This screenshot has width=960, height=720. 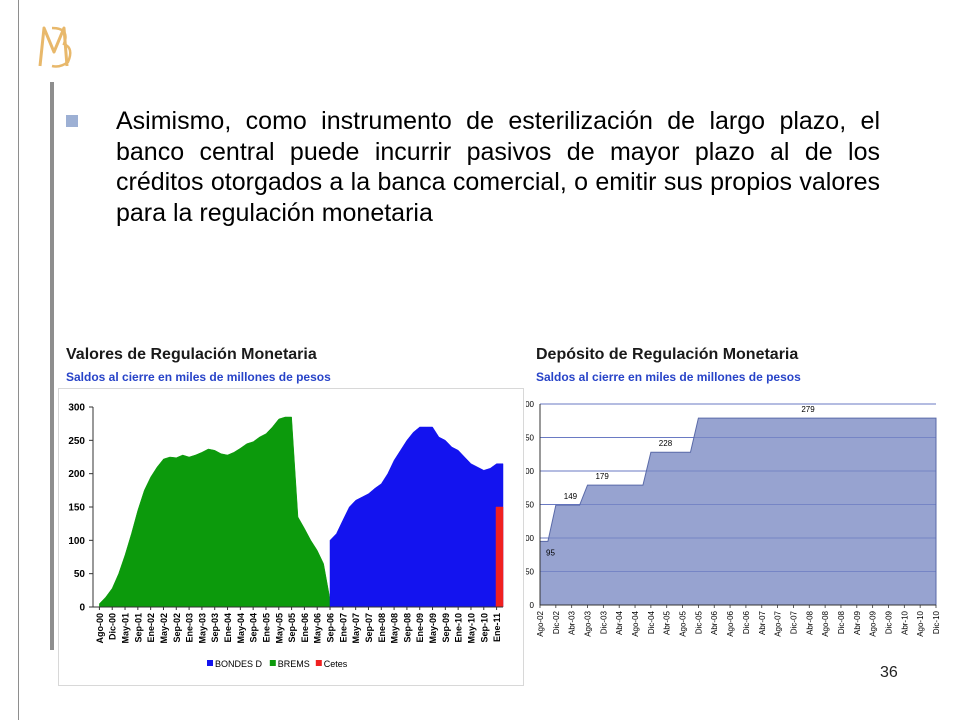 I want to click on chart-2-data-label: 279, so click(x=808, y=409).